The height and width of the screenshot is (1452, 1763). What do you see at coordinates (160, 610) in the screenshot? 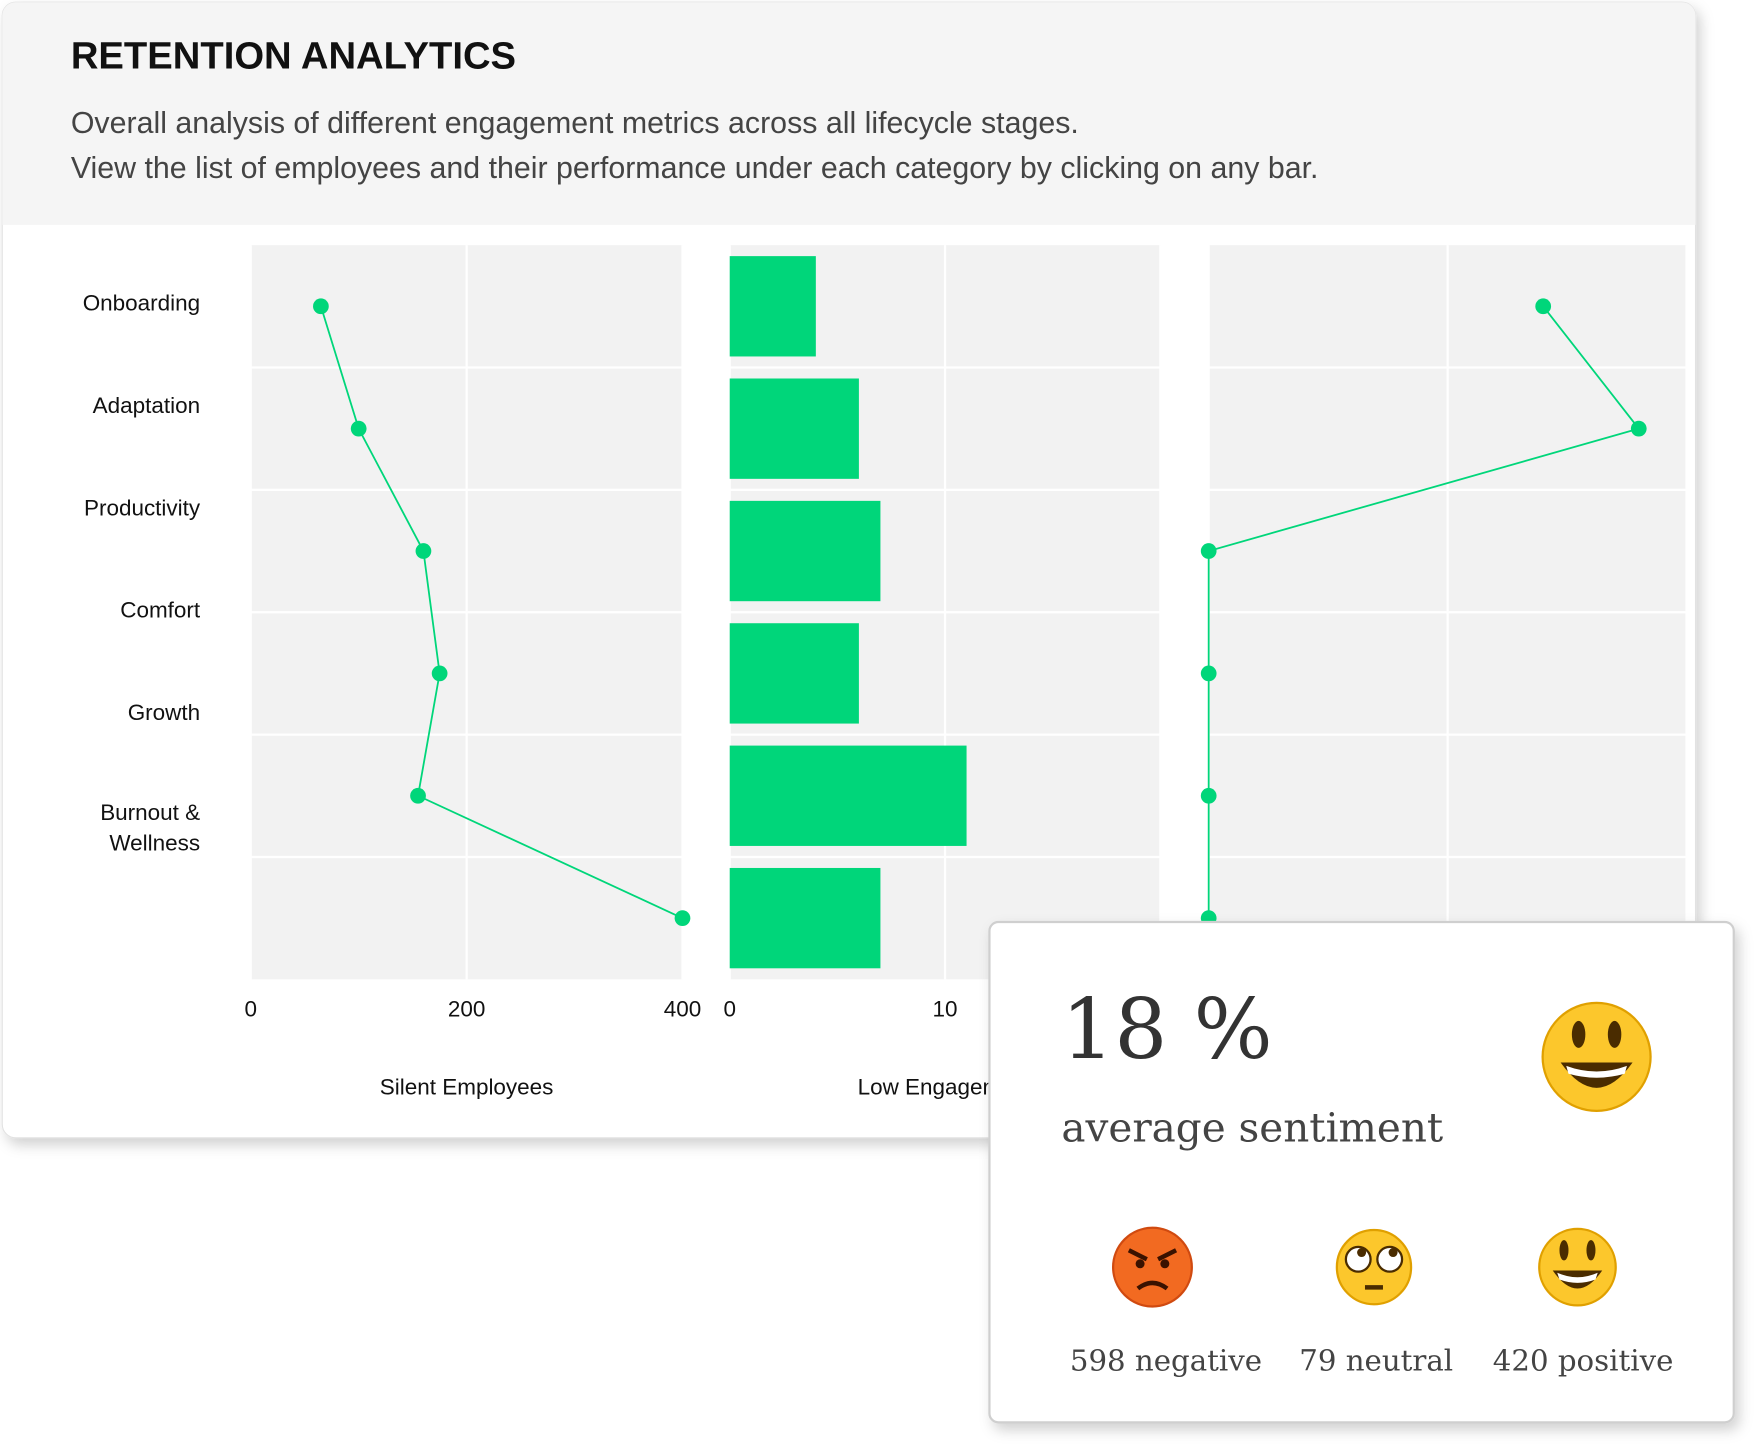
I see `category-label: Comfort` at bounding box center [160, 610].